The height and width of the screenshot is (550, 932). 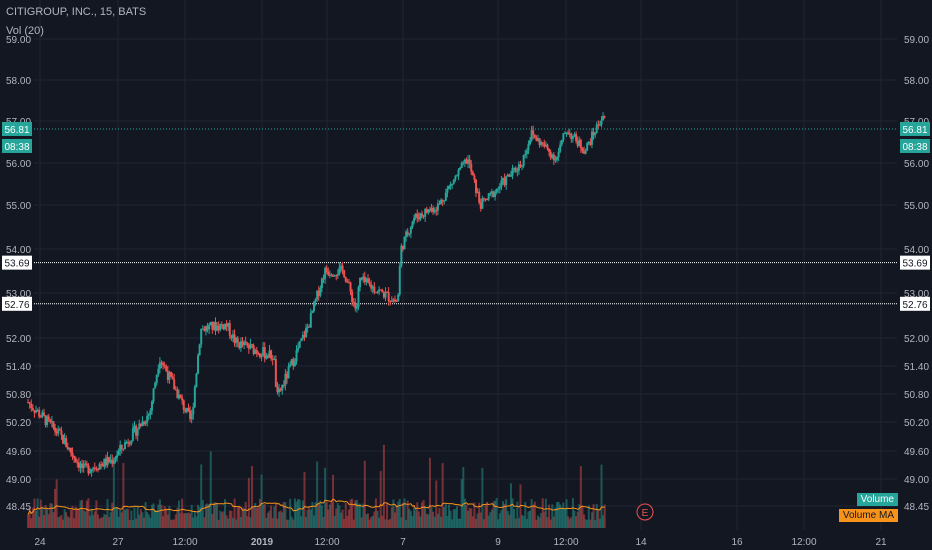 I want to click on line-badge-left-bg, so click(x=17, y=262).